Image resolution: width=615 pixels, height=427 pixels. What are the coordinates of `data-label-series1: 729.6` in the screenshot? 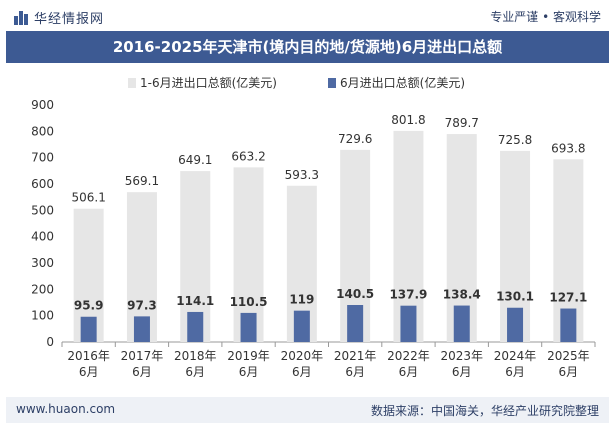 It's located at (355, 139).